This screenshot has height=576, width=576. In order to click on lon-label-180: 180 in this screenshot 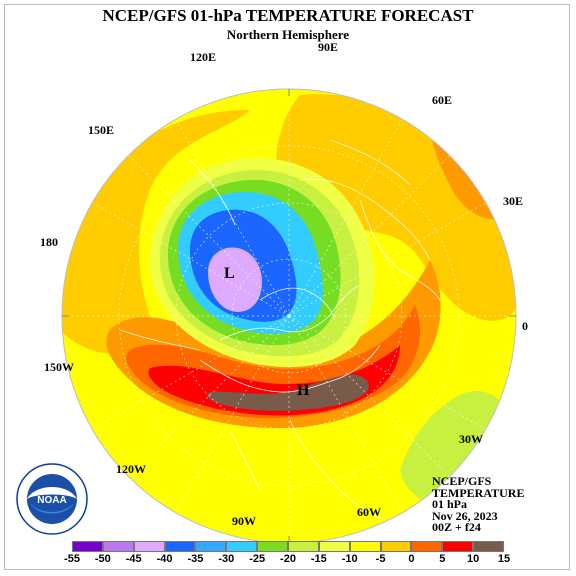, I will do `click(49, 242)`.